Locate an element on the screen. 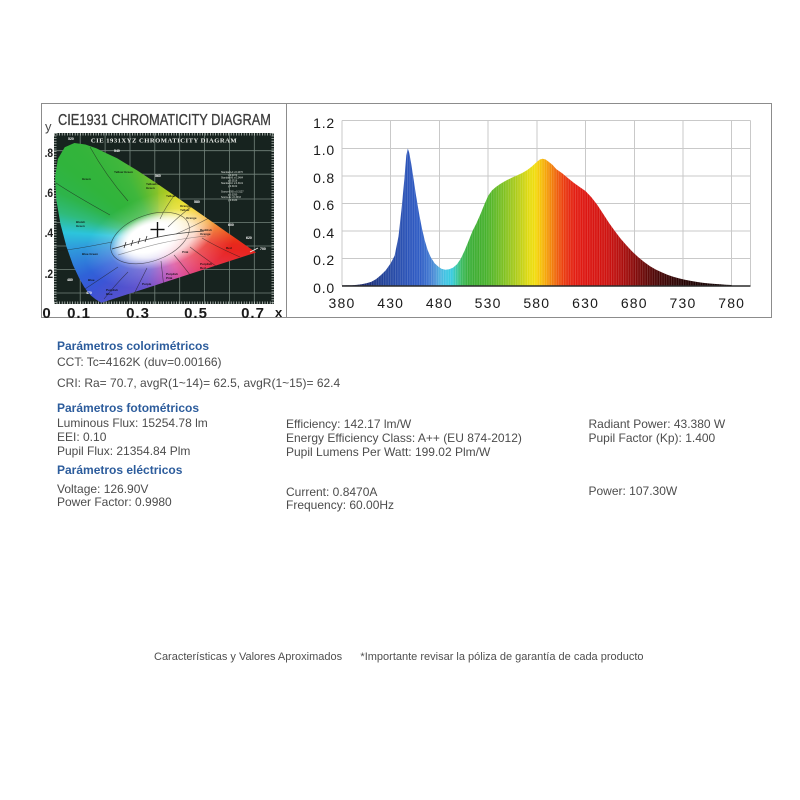 The width and height of the screenshot is (800, 800). svg-text: Yellowish is located at coordinates (153, 184).